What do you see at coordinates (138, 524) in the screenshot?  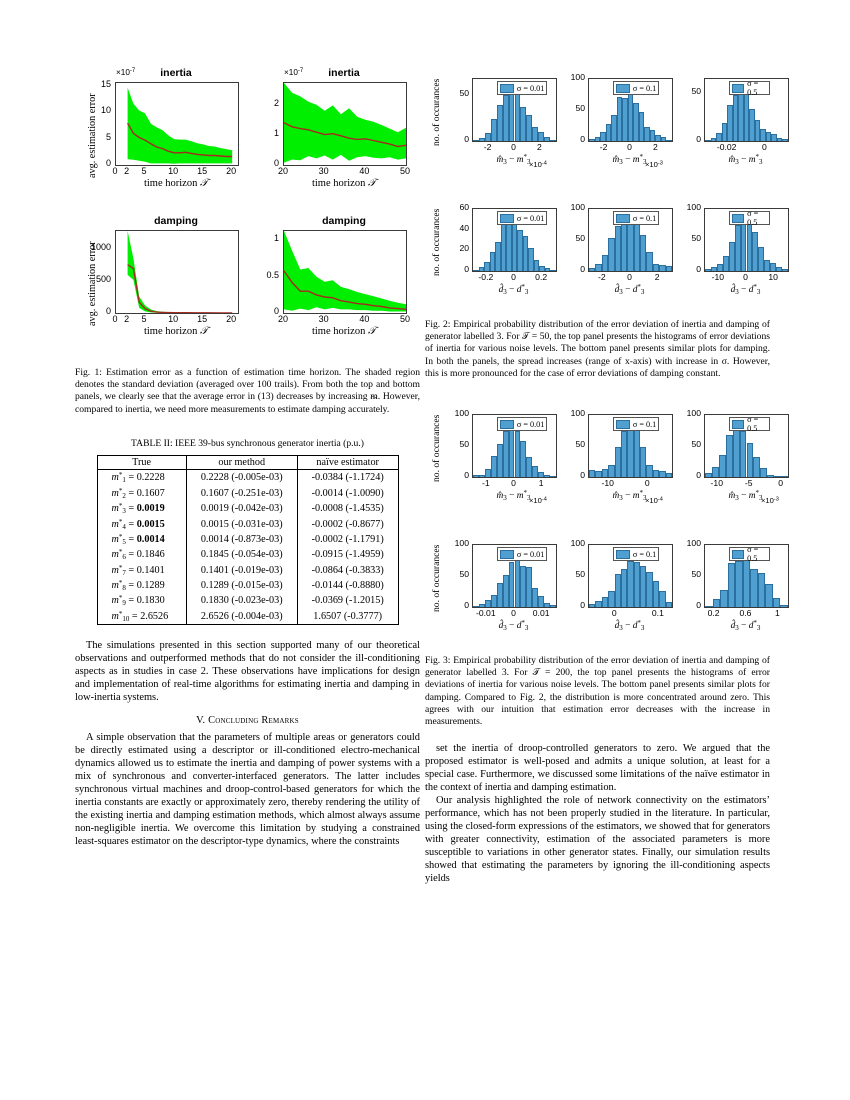 I see `table-cell-true: m*4 = 0.0015` at bounding box center [138, 524].